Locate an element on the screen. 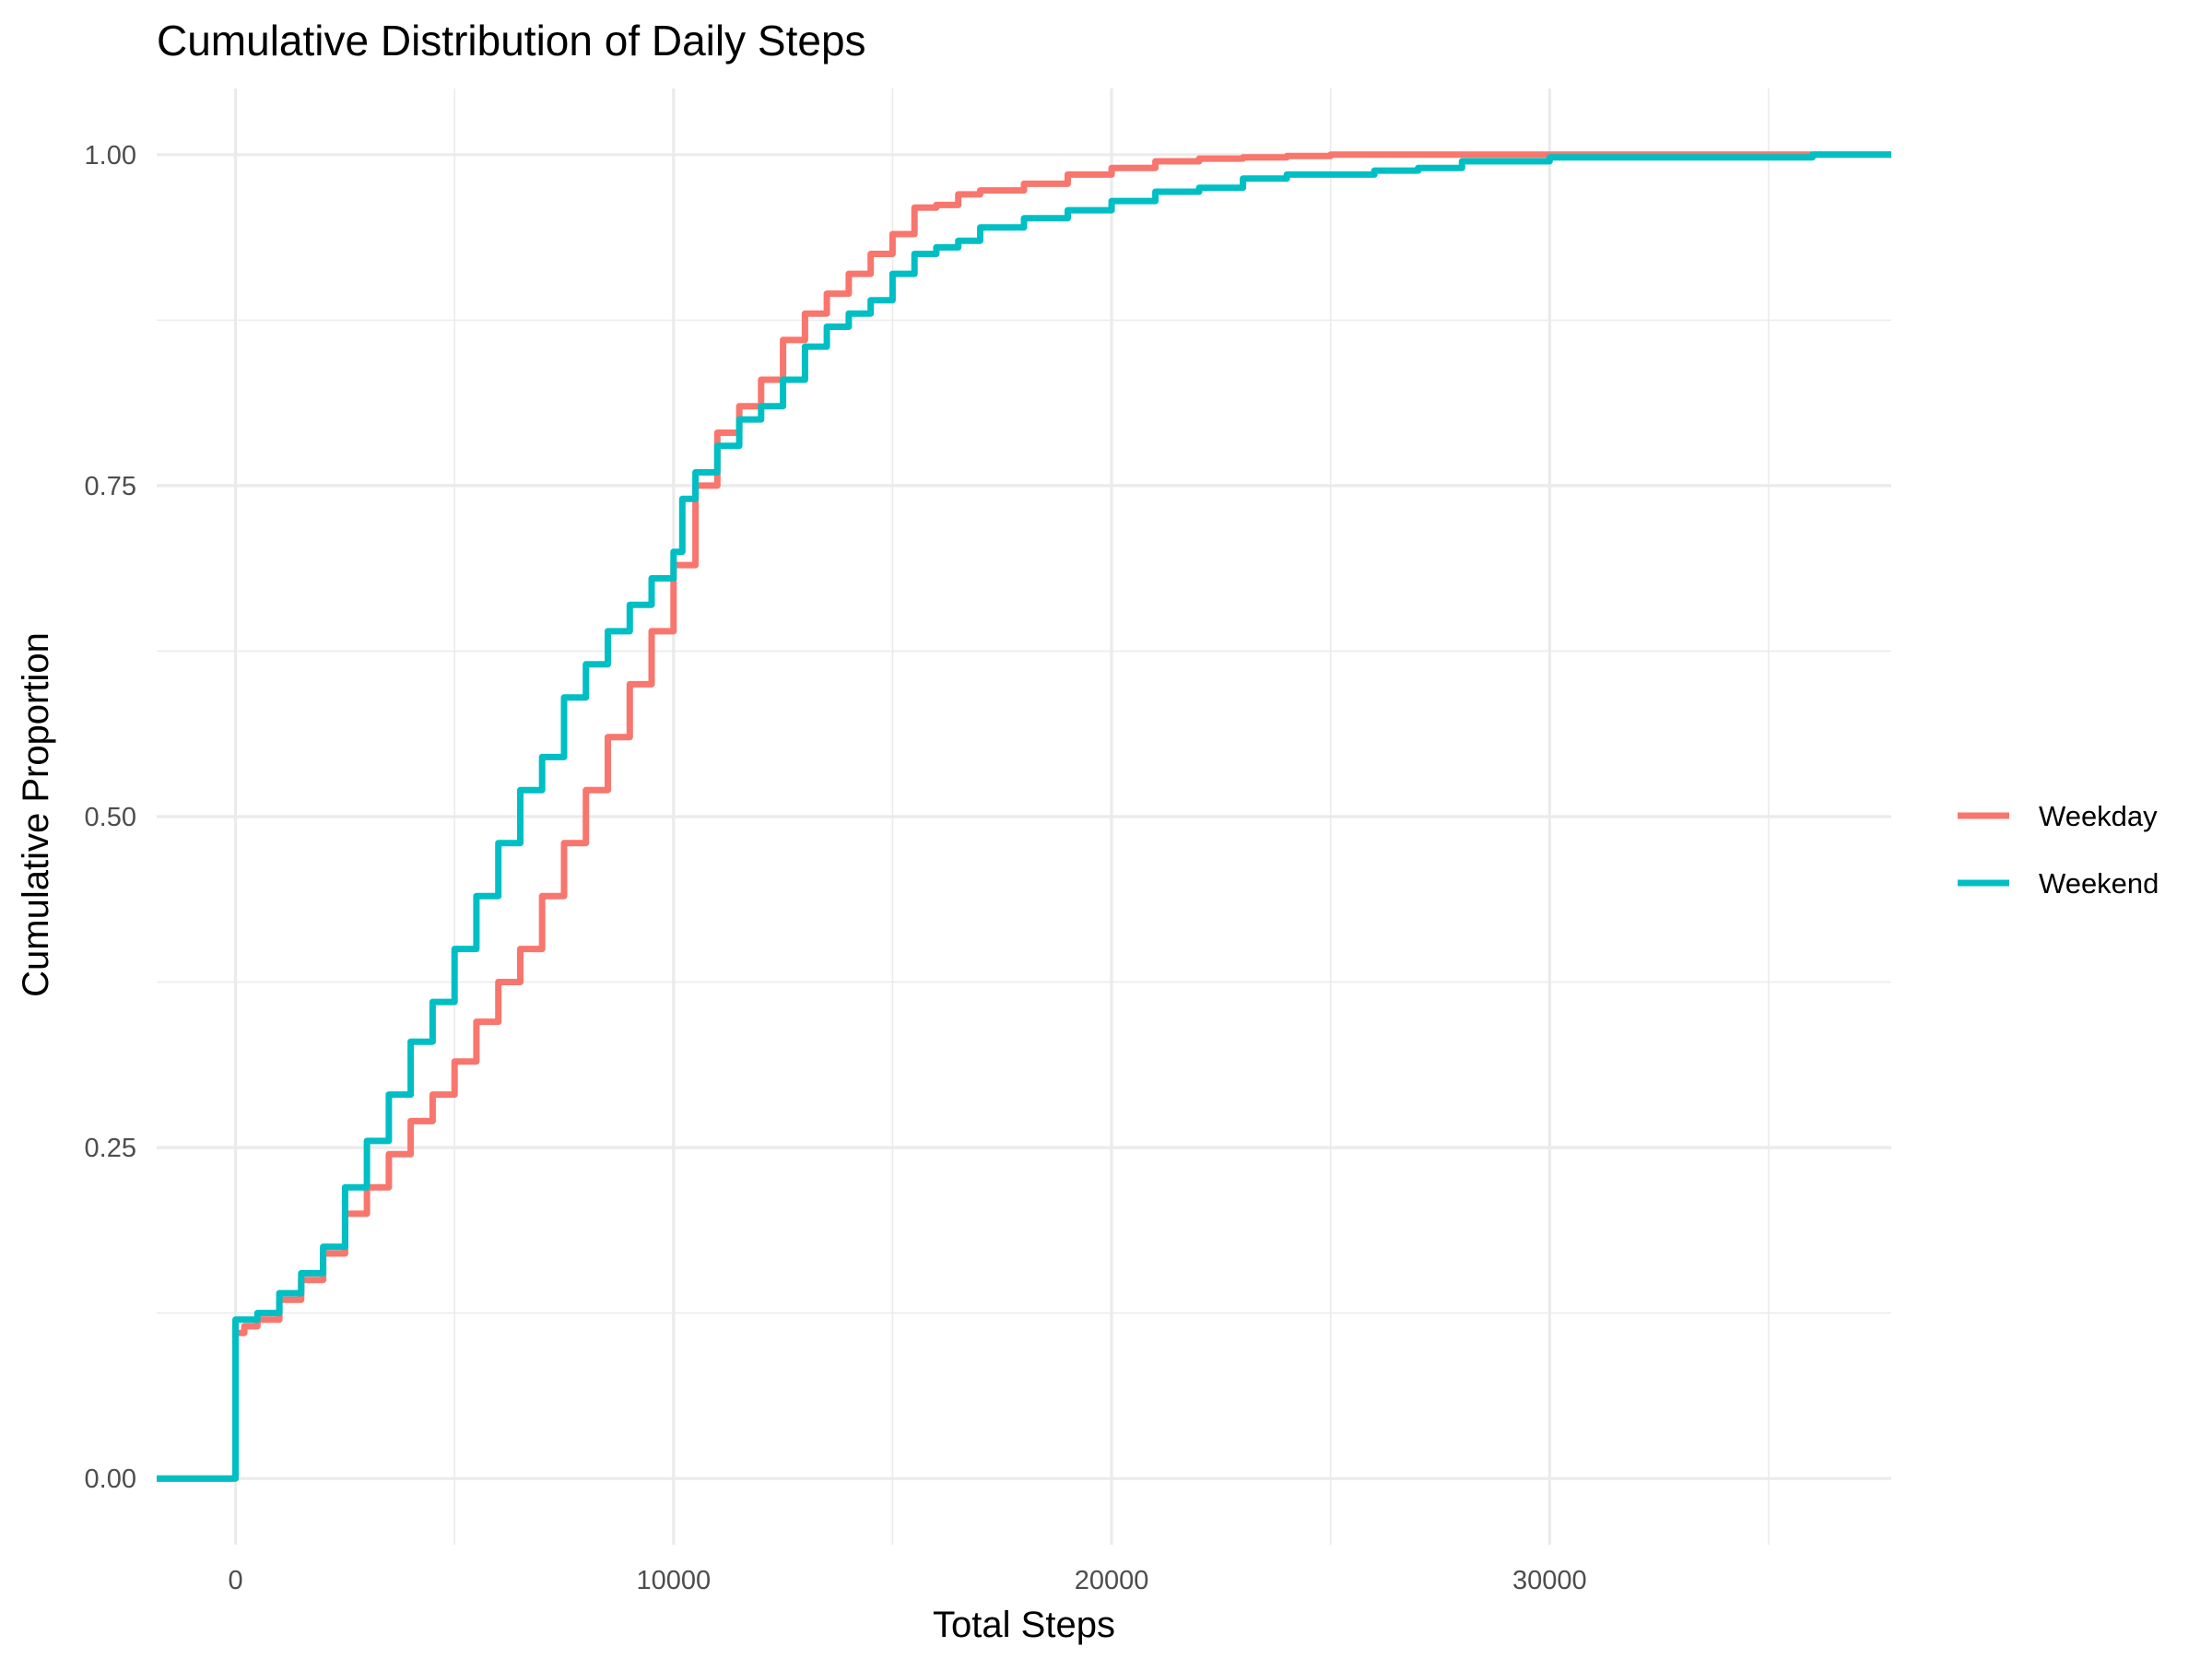 The height and width of the screenshot is (1659, 2212). x-tick-label: 0 is located at coordinates (235, 1580).